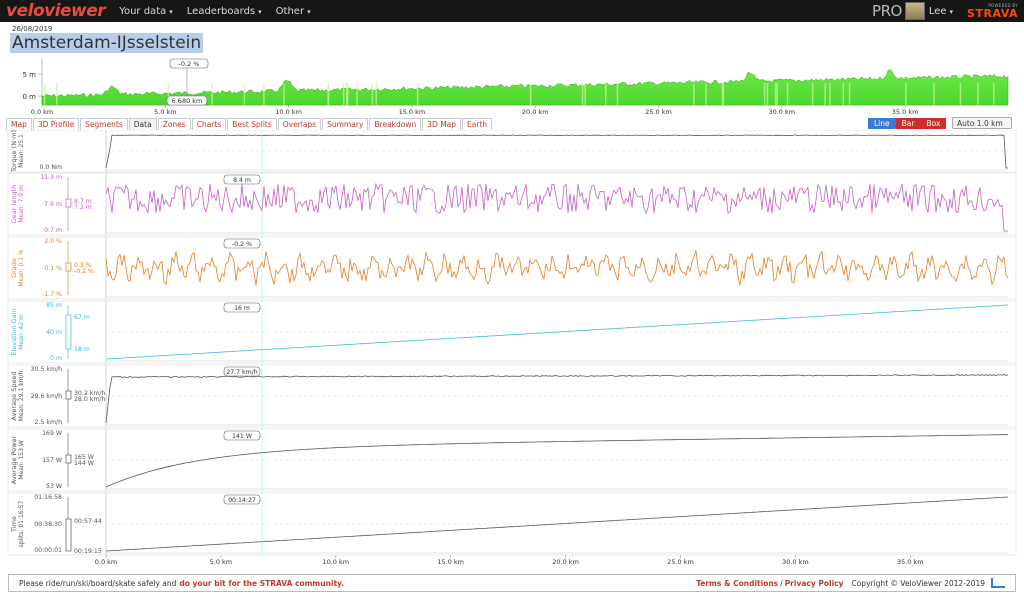  Describe the element at coordinates (814, 583) in the screenshot. I see `privacy-link: Privacy Policy` at that location.